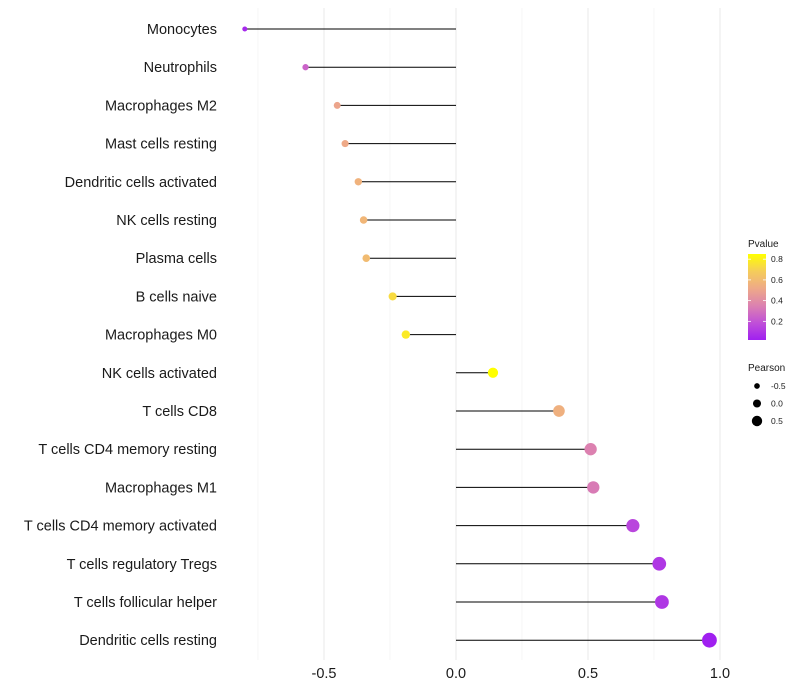  Describe the element at coordinates (324, 674) in the screenshot. I see `x-tick-label: -0.5` at that location.